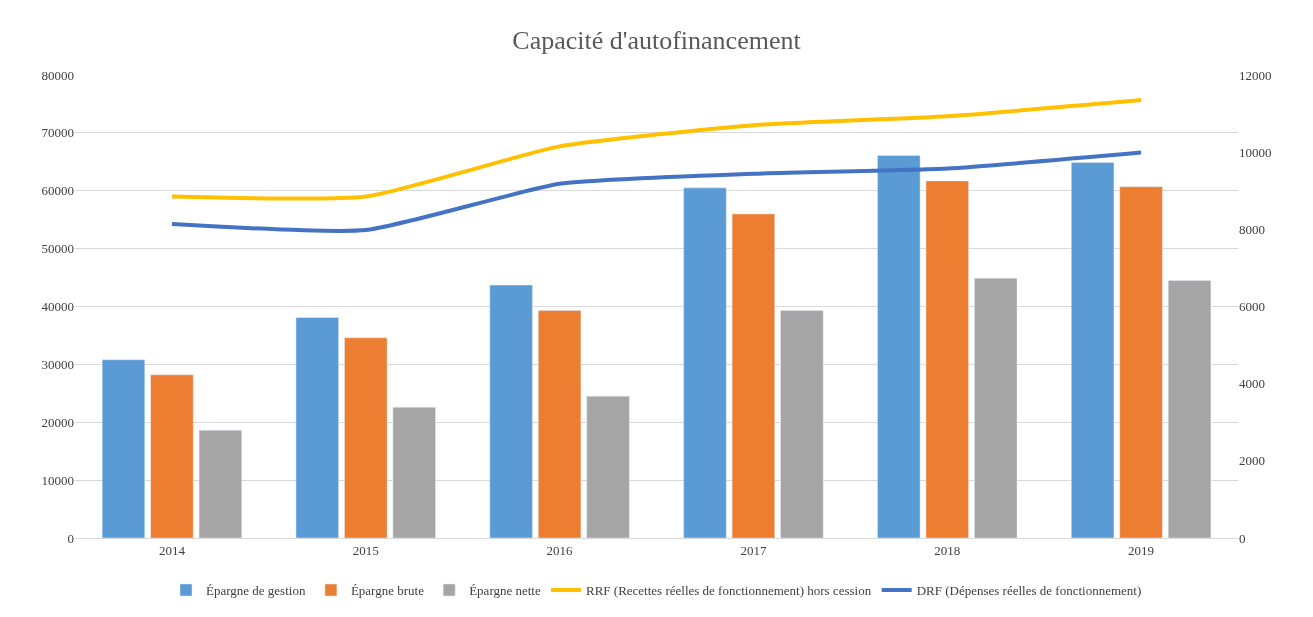  Describe the element at coordinates (656, 191) in the screenshot. I see `line-series` at that location.